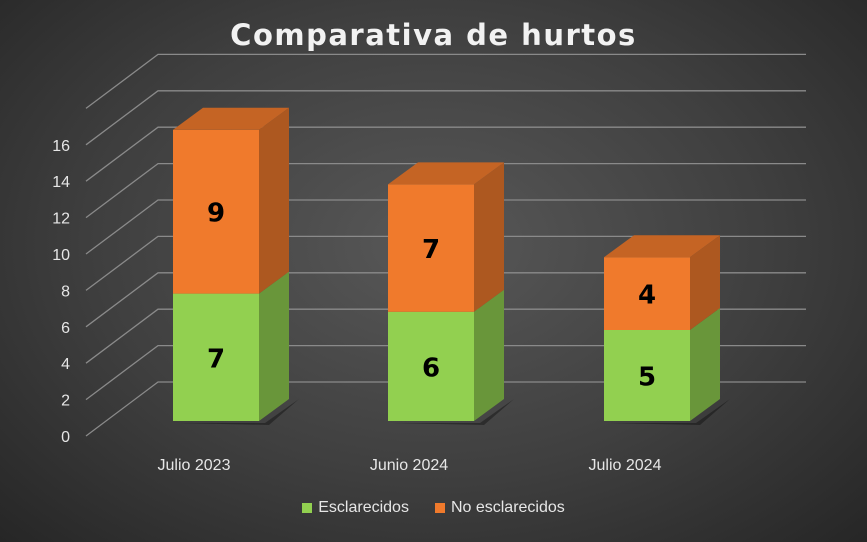  Describe the element at coordinates (61, 219) in the screenshot. I see `y-tick-12: 12` at that location.